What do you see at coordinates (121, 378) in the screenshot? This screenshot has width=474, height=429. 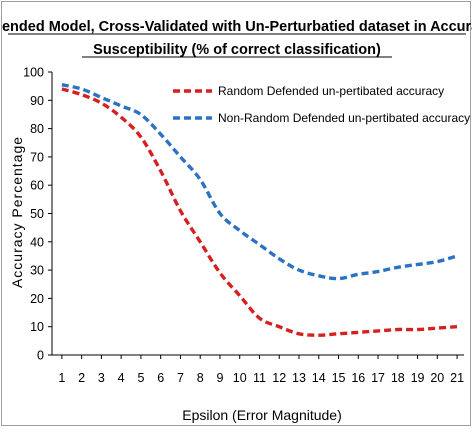 I see `x-tick-label: 4` at bounding box center [121, 378].